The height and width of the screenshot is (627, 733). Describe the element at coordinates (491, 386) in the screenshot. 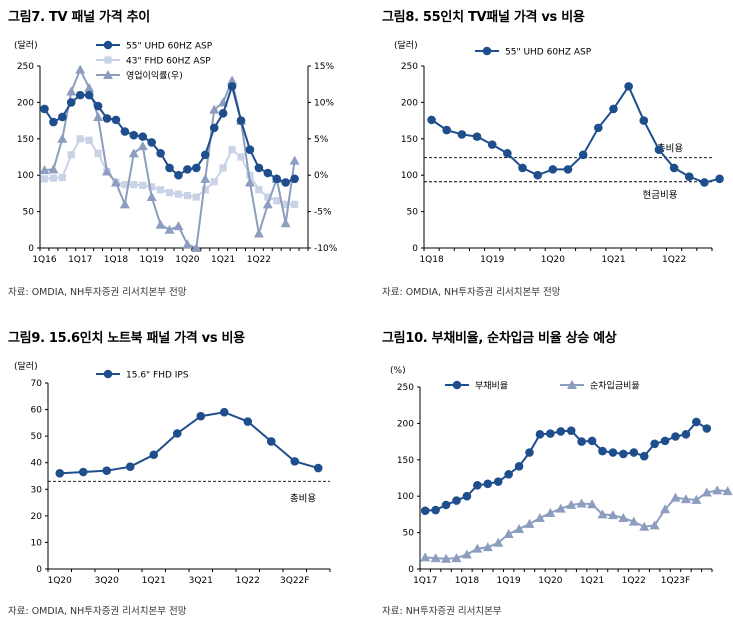

I see `legend-label: 부채비율` at that location.